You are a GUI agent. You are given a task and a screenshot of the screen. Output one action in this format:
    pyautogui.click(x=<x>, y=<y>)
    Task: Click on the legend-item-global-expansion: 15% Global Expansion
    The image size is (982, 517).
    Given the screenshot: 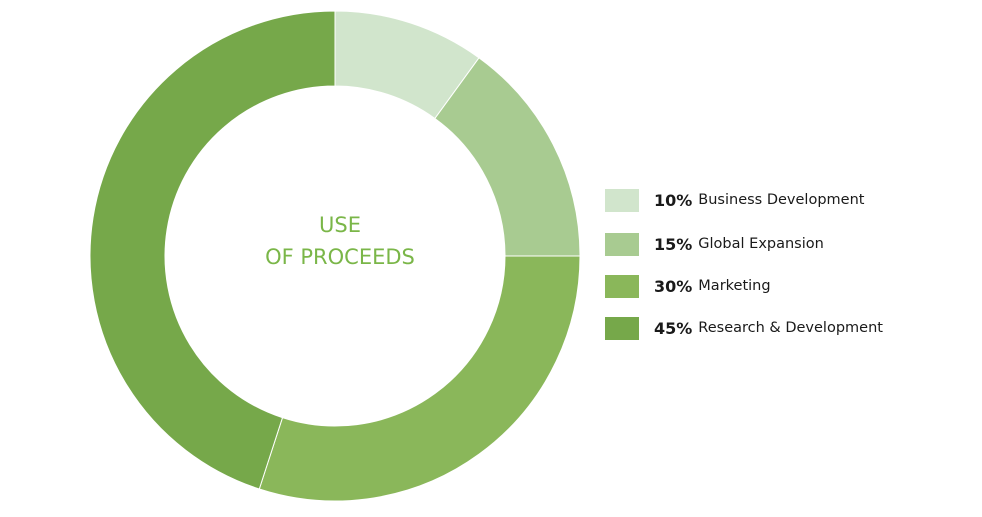 What is the action you would take?
    pyautogui.click(x=714, y=244)
    